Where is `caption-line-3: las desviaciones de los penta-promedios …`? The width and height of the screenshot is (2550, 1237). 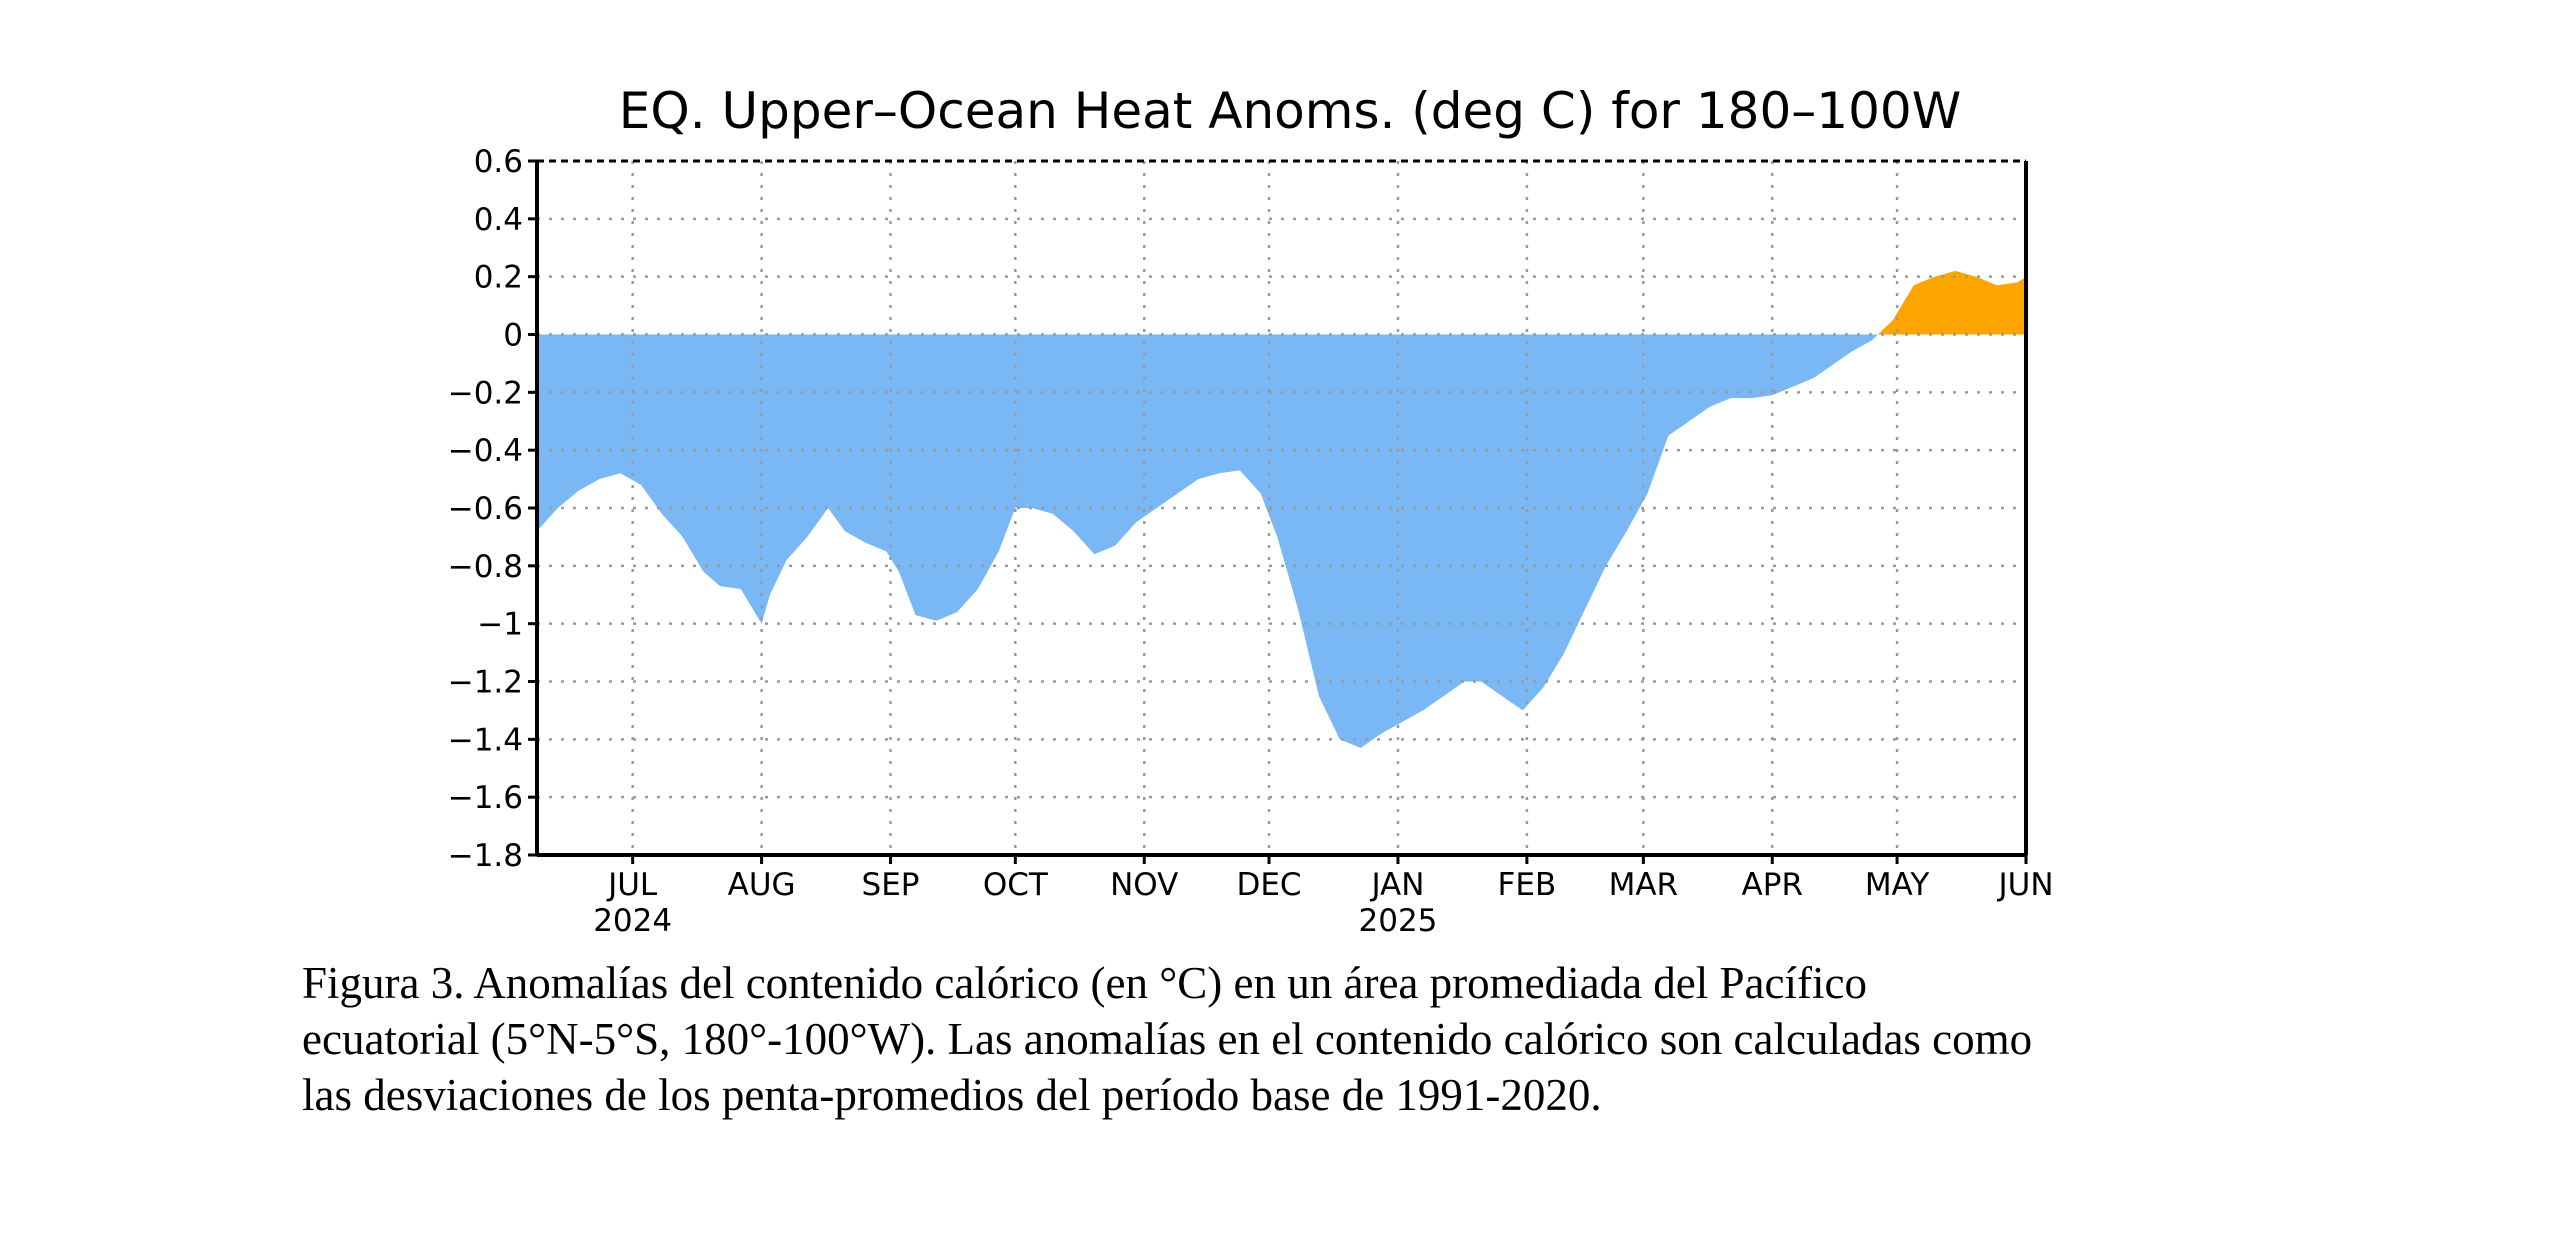 caption-line-3: las desviaciones de los penta-promedios … is located at coordinates (952, 1095).